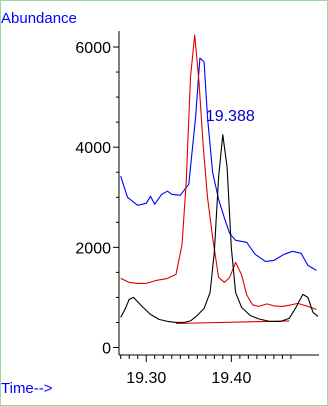 The image size is (328, 406). What do you see at coordinates (27, 388) in the screenshot?
I see `x-axis-label: Time-->` at bounding box center [27, 388].